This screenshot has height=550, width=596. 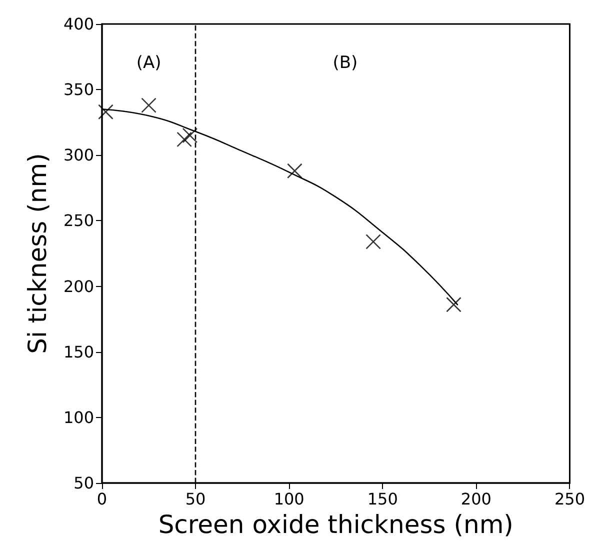 What do you see at coordinates (382, 499) in the screenshot?
I see `x-tick-label: 150` at bounding box center [382, 499].